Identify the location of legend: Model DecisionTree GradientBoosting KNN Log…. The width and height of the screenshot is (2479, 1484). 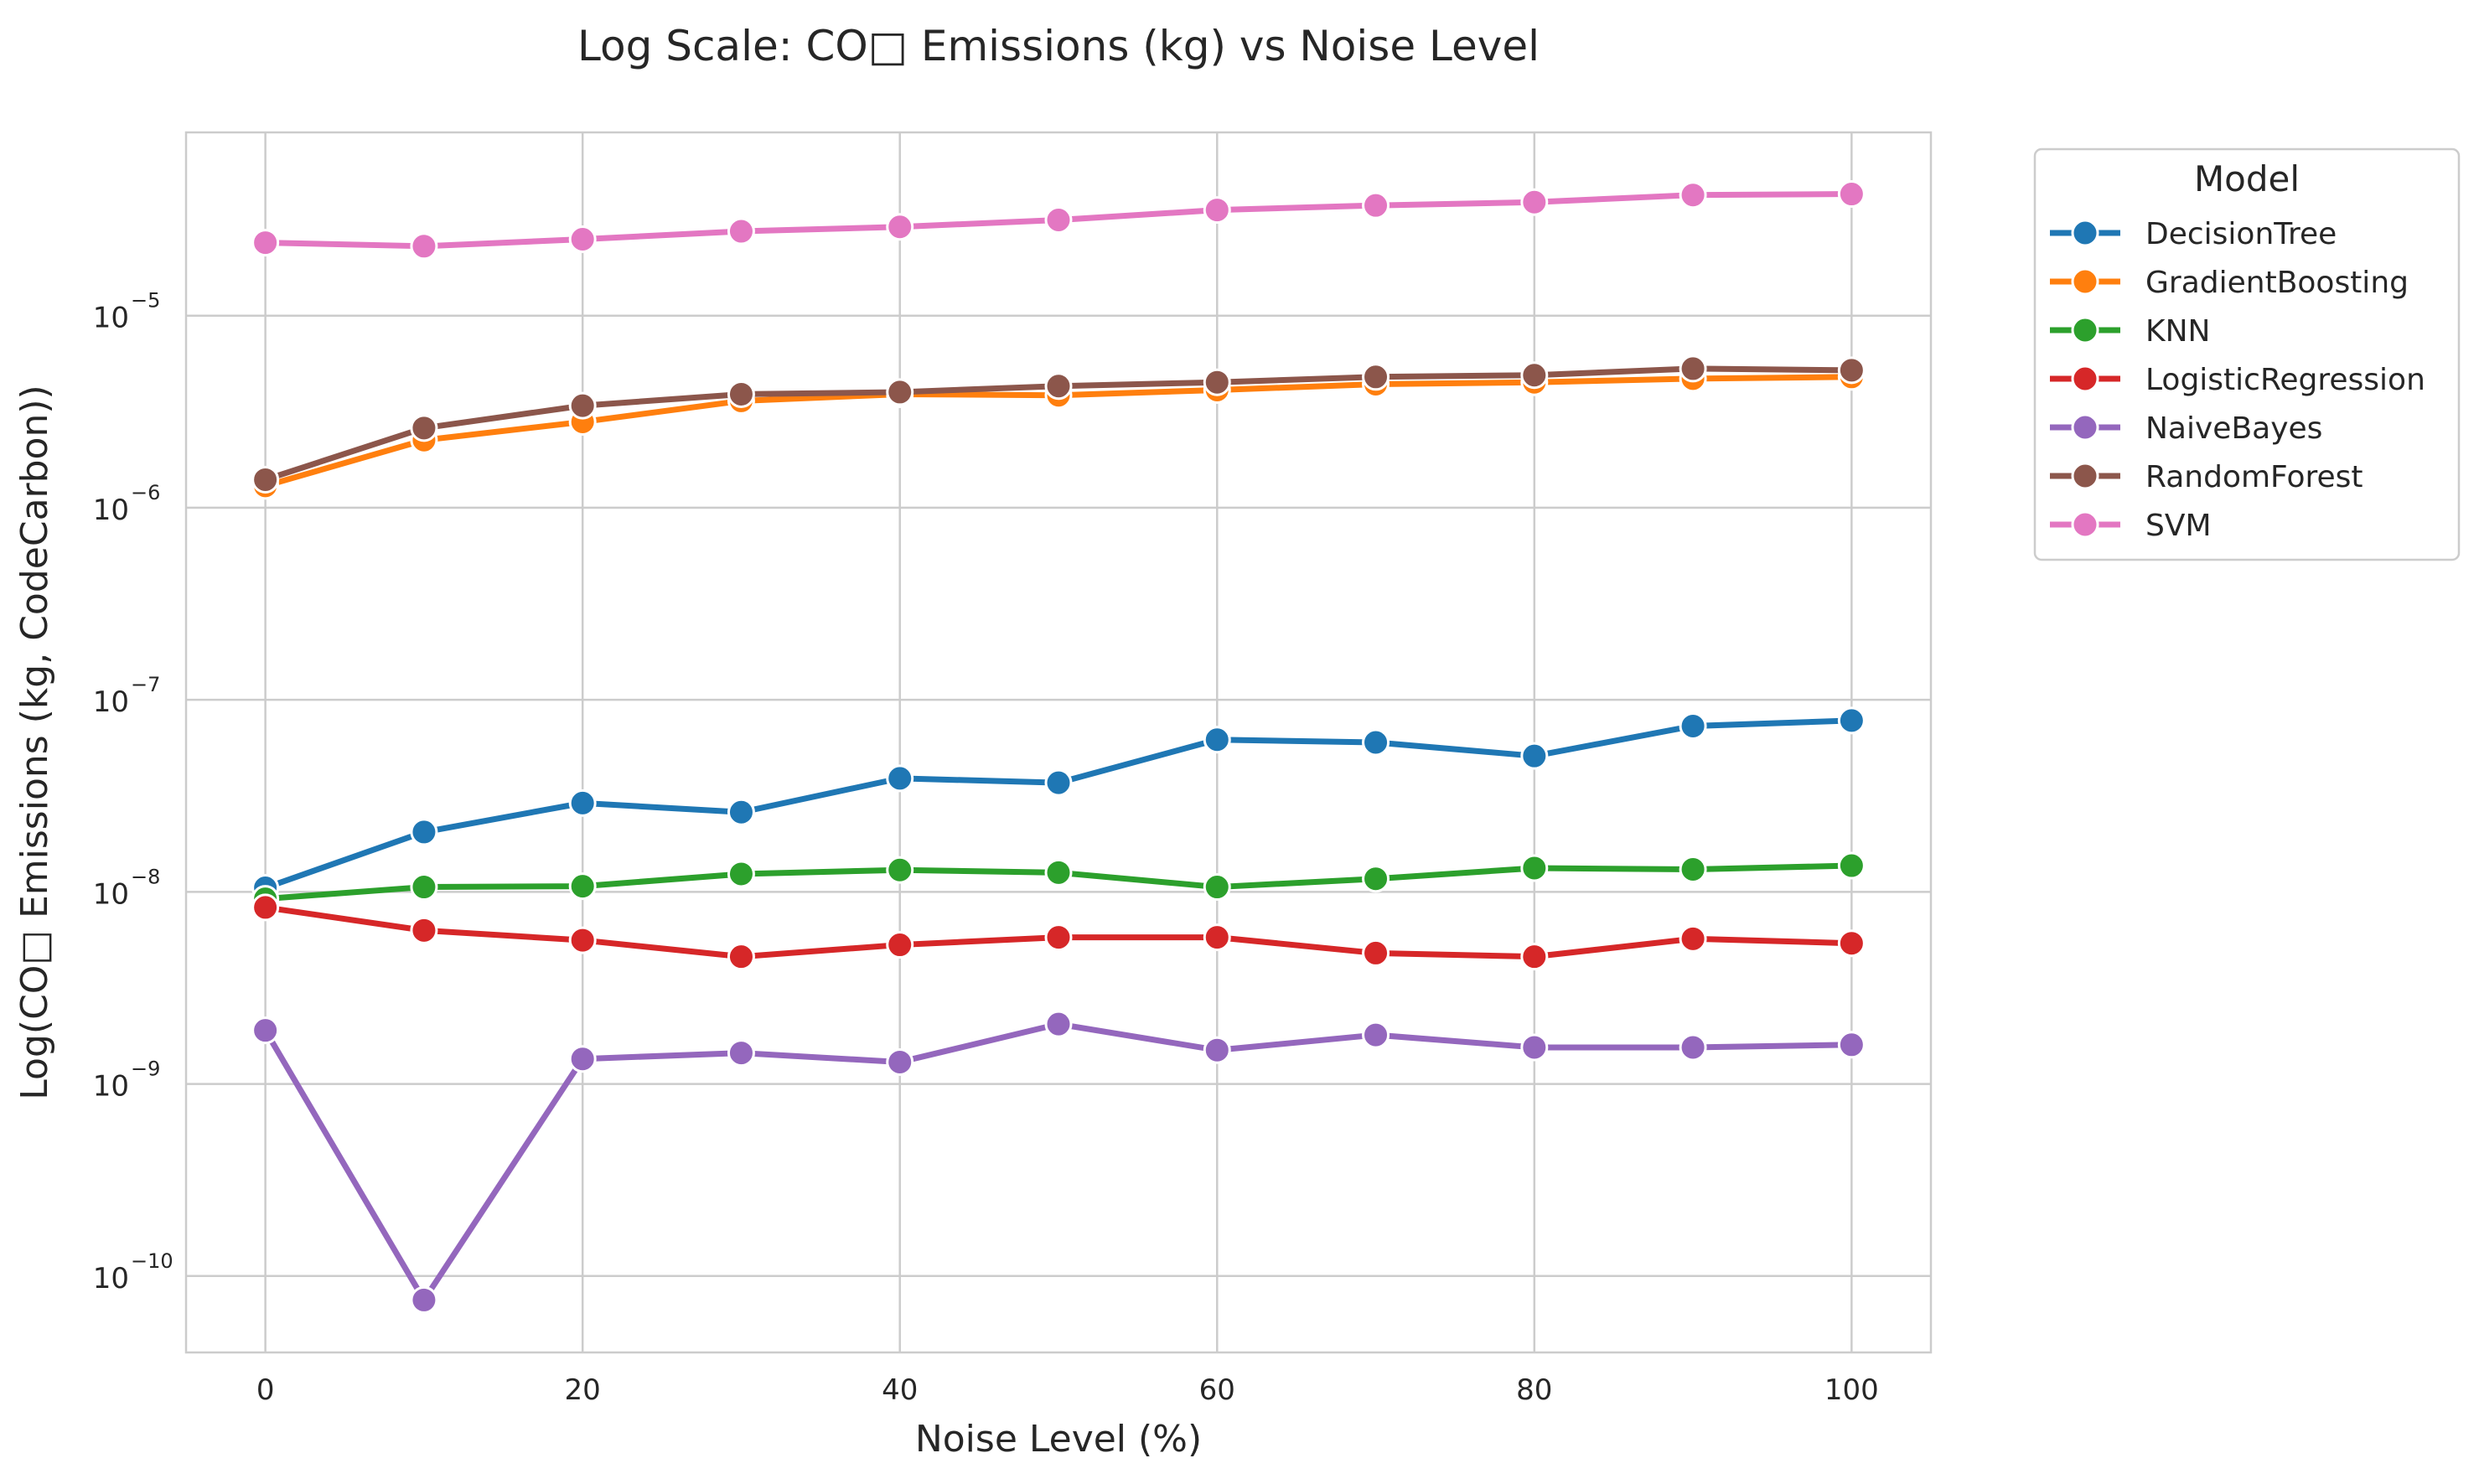
(2247, 354).